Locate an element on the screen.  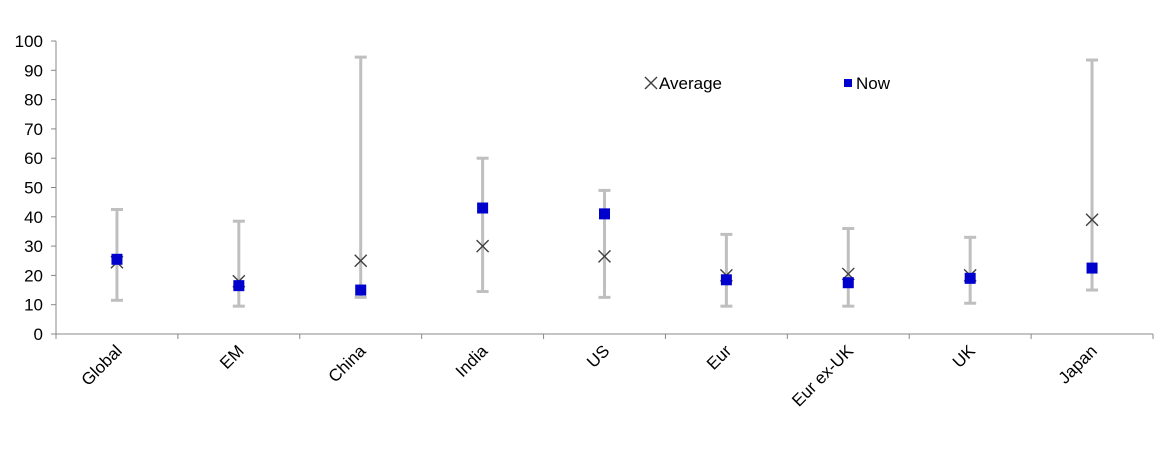
legend-item-average: Average is located at coordinates (683, 83).